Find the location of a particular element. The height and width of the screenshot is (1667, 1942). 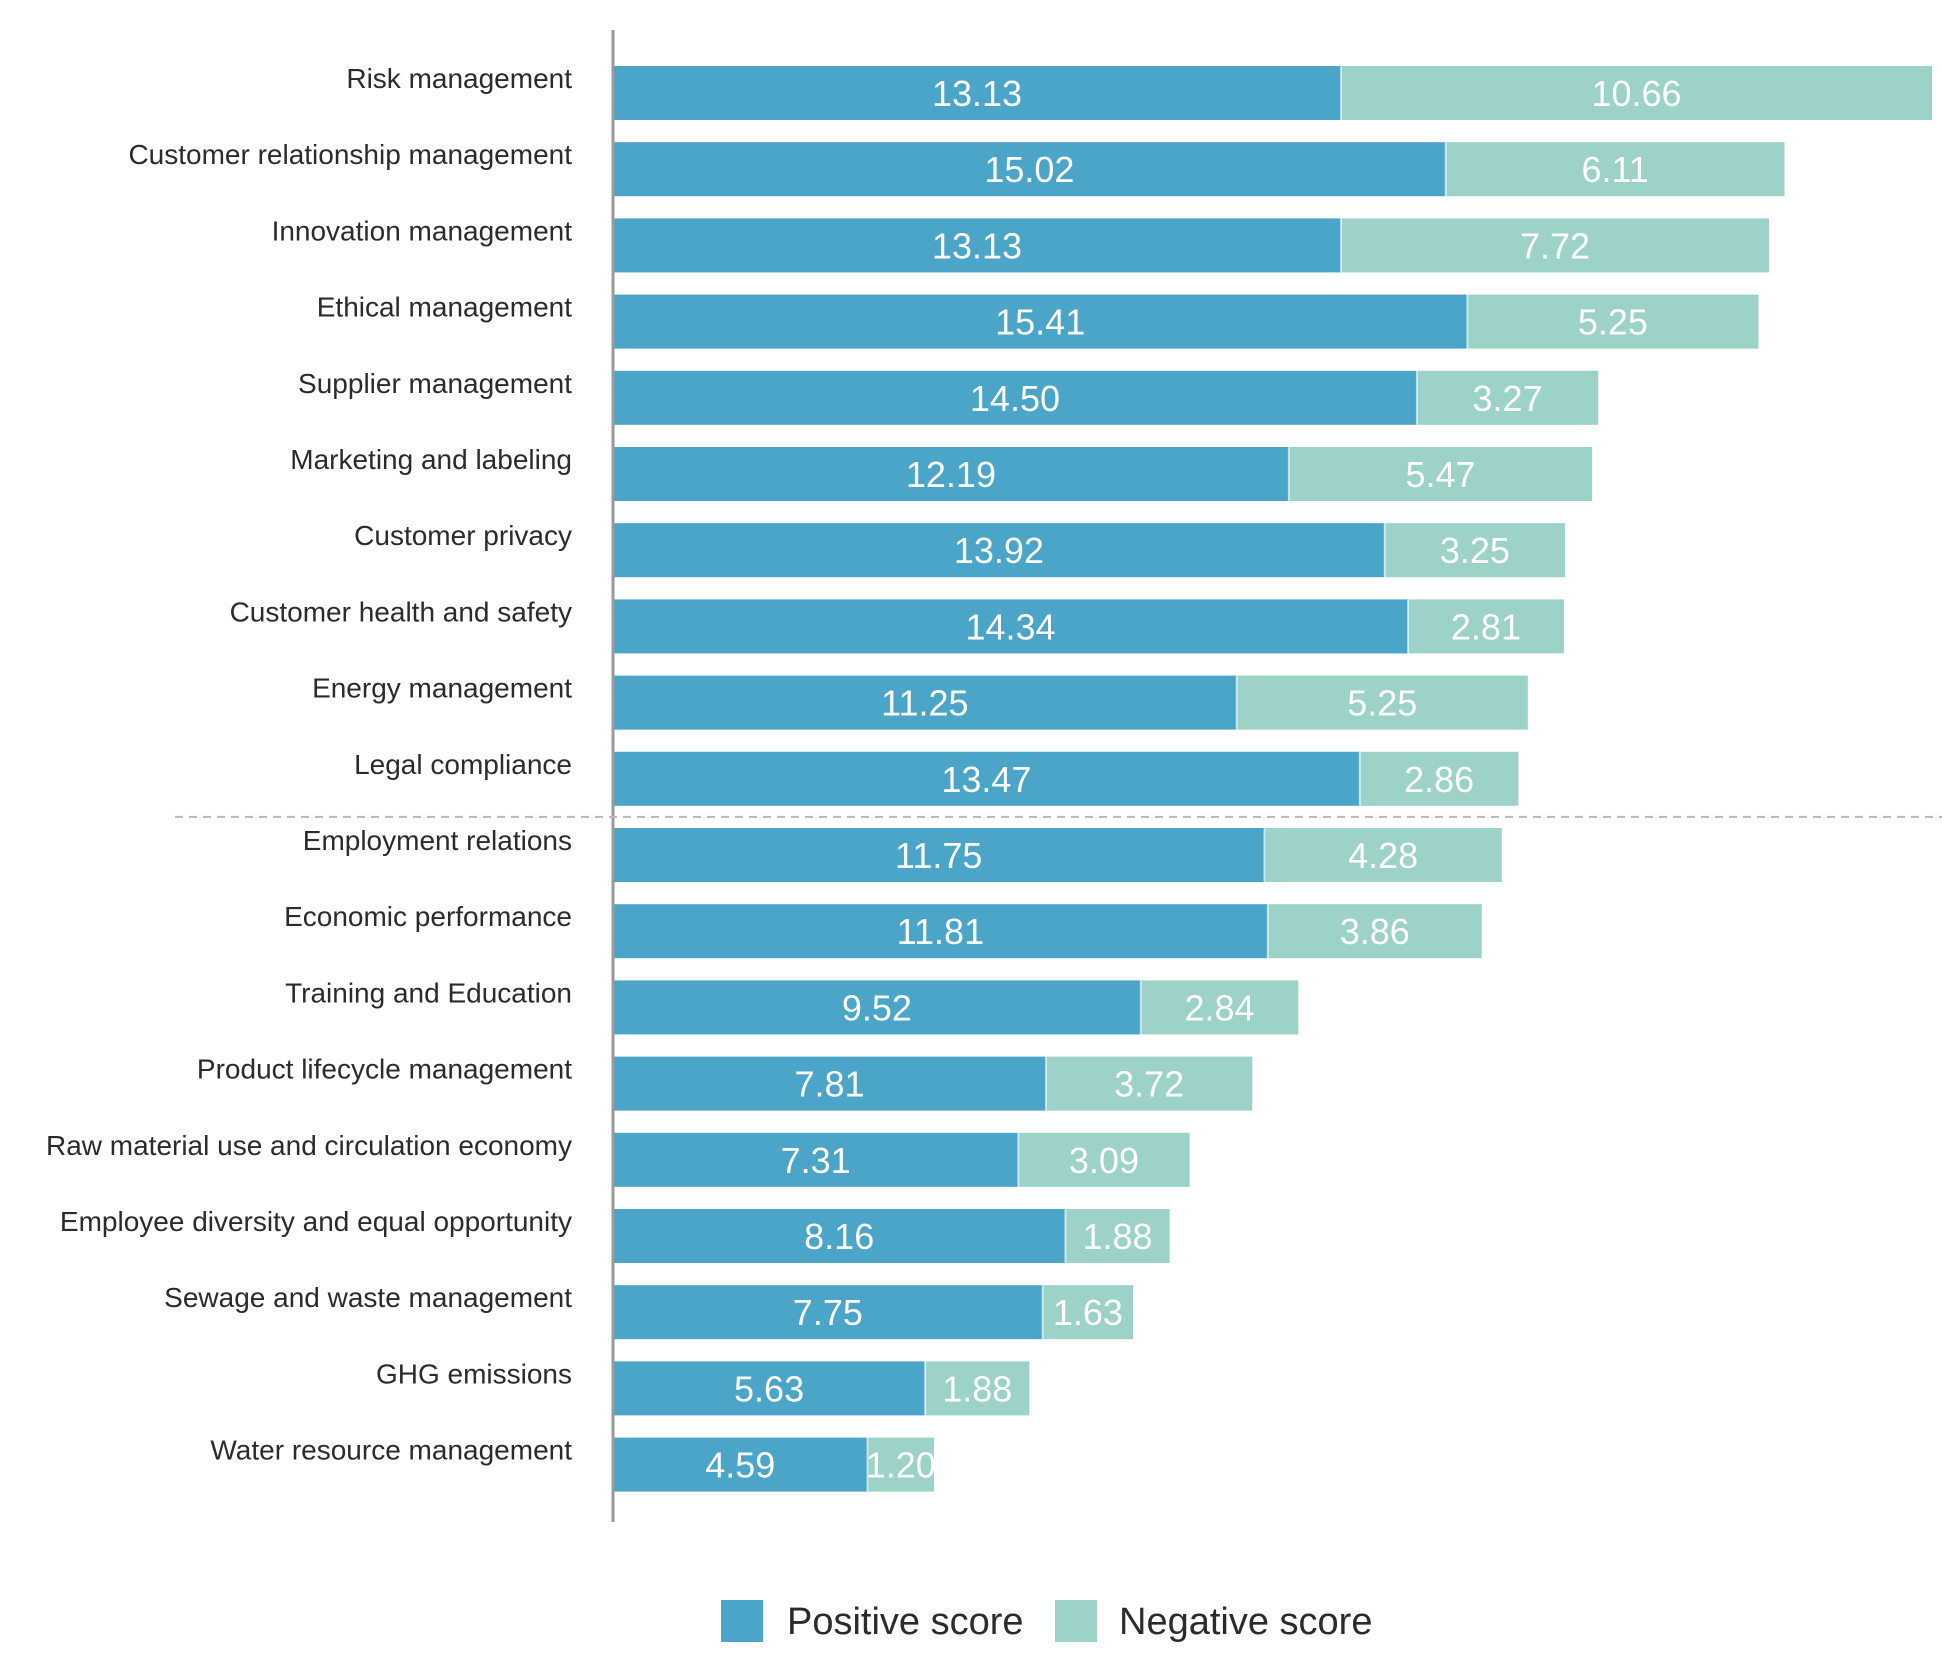

data-label-positive: 8.16 is located at coordinates (839, 1236).